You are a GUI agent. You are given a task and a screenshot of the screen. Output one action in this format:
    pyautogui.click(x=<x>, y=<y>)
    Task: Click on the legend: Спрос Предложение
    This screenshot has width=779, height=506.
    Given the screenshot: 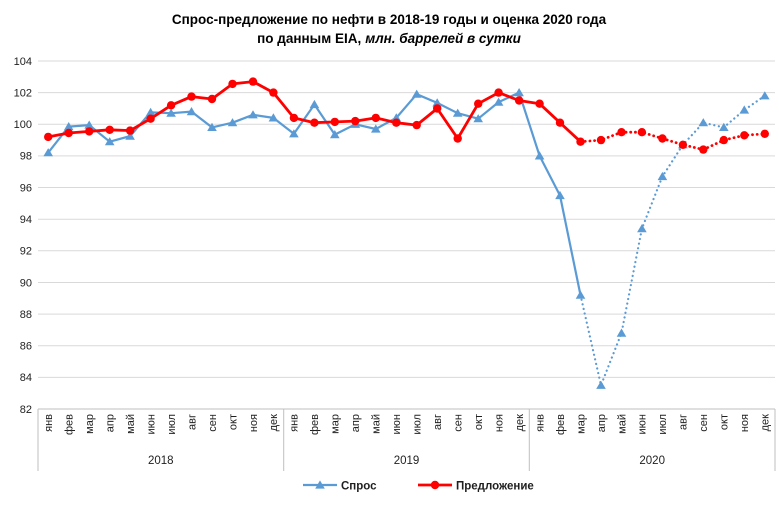 What is the action you would take?
    pyautogui.click(x=418, y=486)
    